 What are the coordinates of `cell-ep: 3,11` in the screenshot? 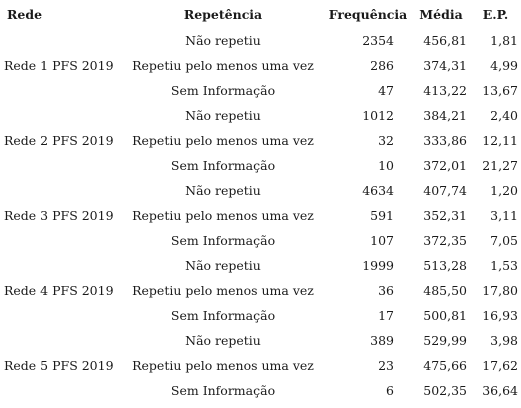 It's located at (504, 215).